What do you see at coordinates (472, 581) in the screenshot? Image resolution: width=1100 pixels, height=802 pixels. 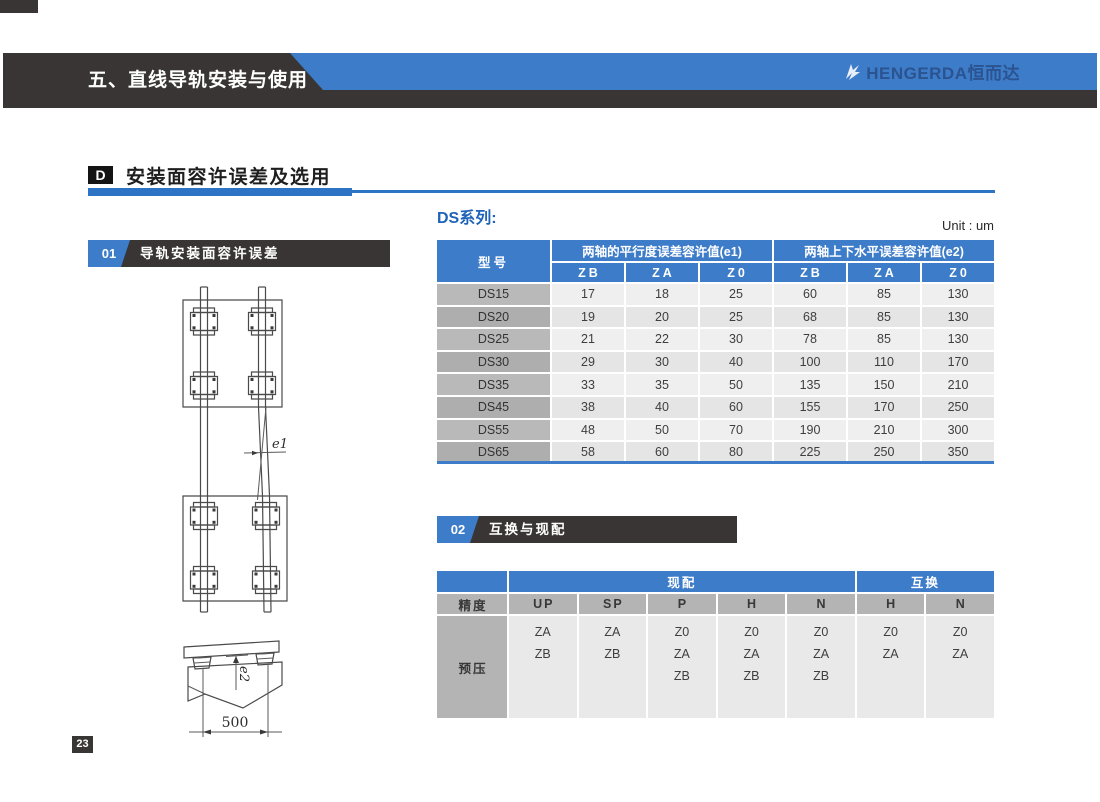 I see `table2-corner-cell` at bounding box center [472, 581].